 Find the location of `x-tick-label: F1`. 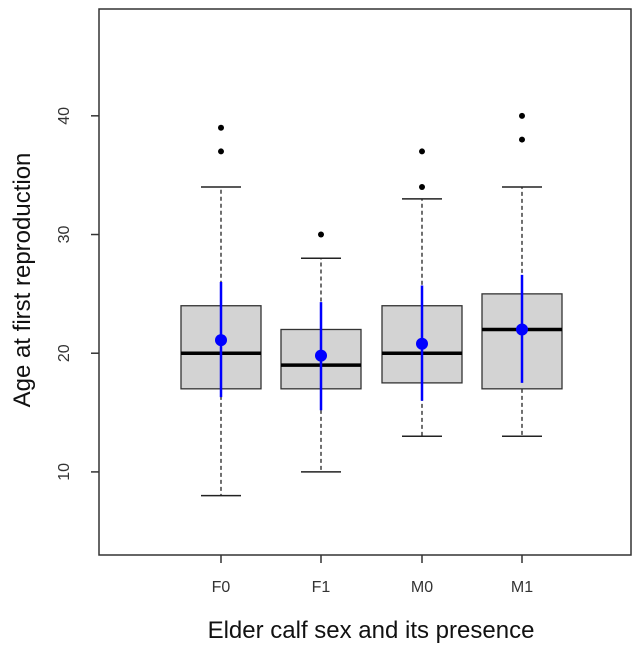

x-tick-label: F1 is located at coordinates (321, 587).